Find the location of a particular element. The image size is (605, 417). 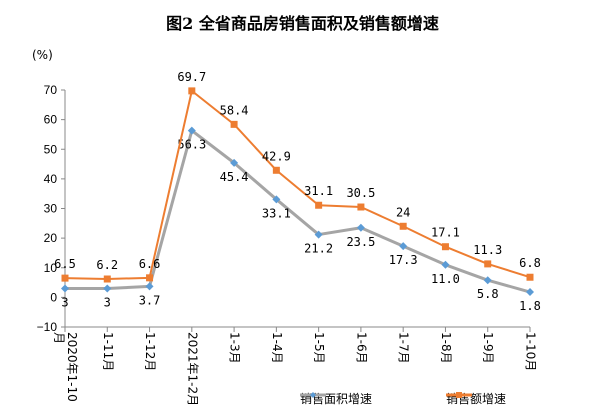

data-label: 21.2 is located at coordinates (318, 249).